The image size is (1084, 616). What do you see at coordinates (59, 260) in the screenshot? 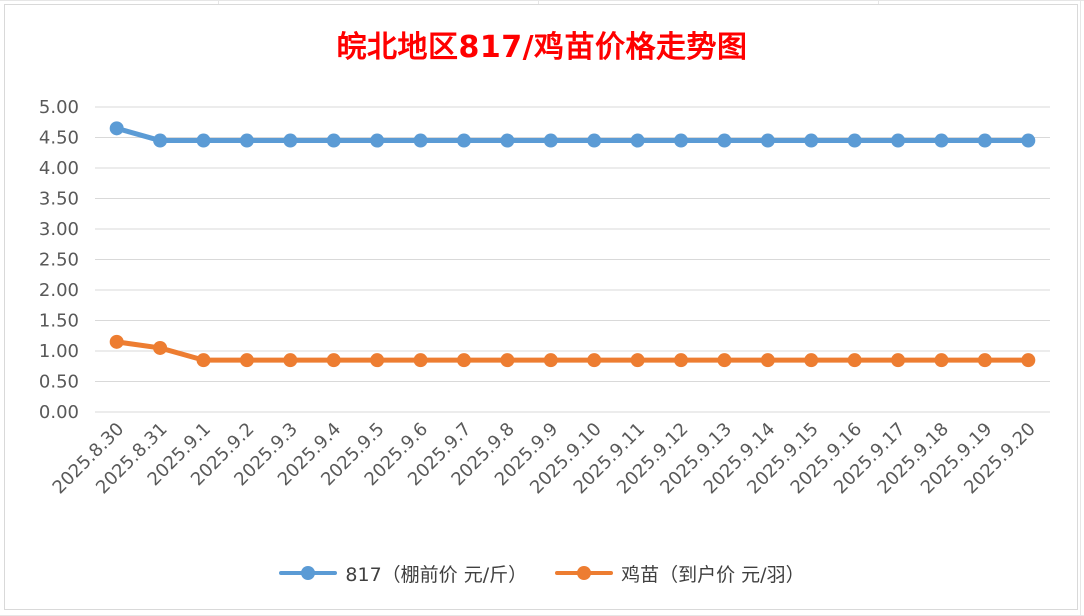
I see `y-tick-label: 2.50` at bounding box center [59, 260].